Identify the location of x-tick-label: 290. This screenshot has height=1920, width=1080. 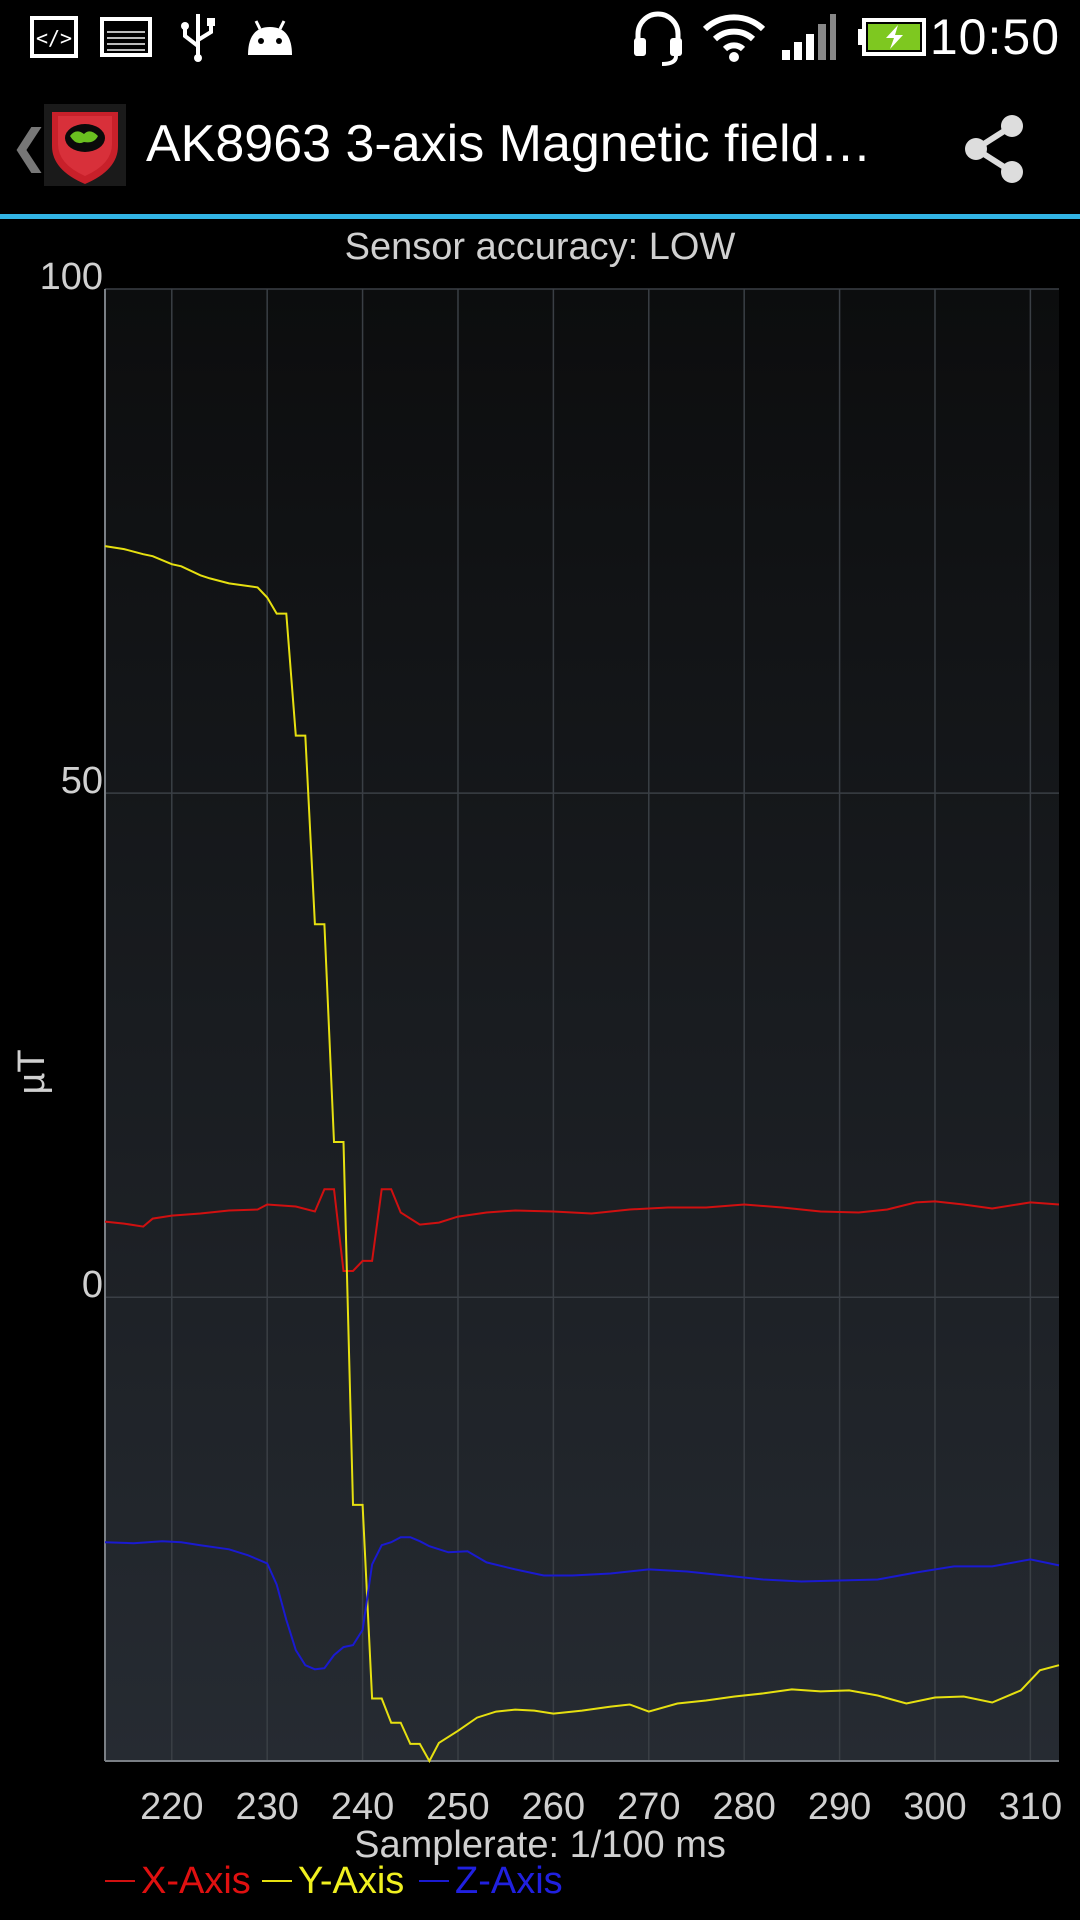
(839, 1807).